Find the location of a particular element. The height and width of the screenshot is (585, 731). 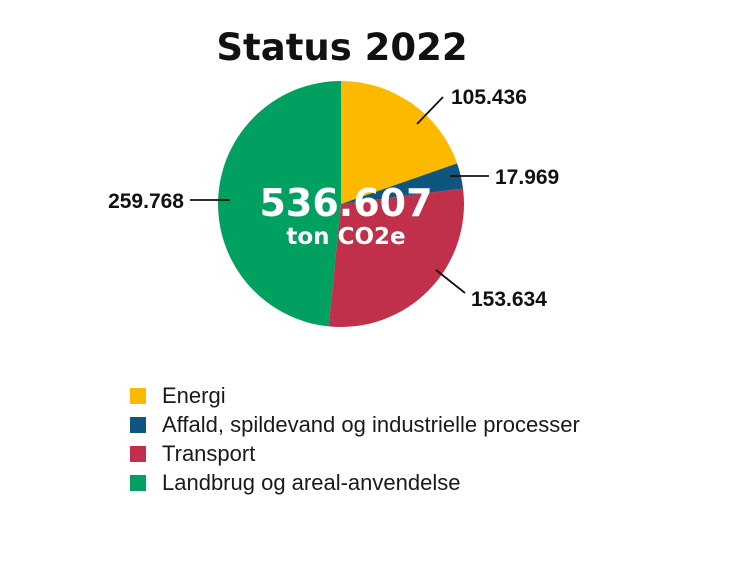

legend-item-energi: Energi is located at coordinates (420, 395).